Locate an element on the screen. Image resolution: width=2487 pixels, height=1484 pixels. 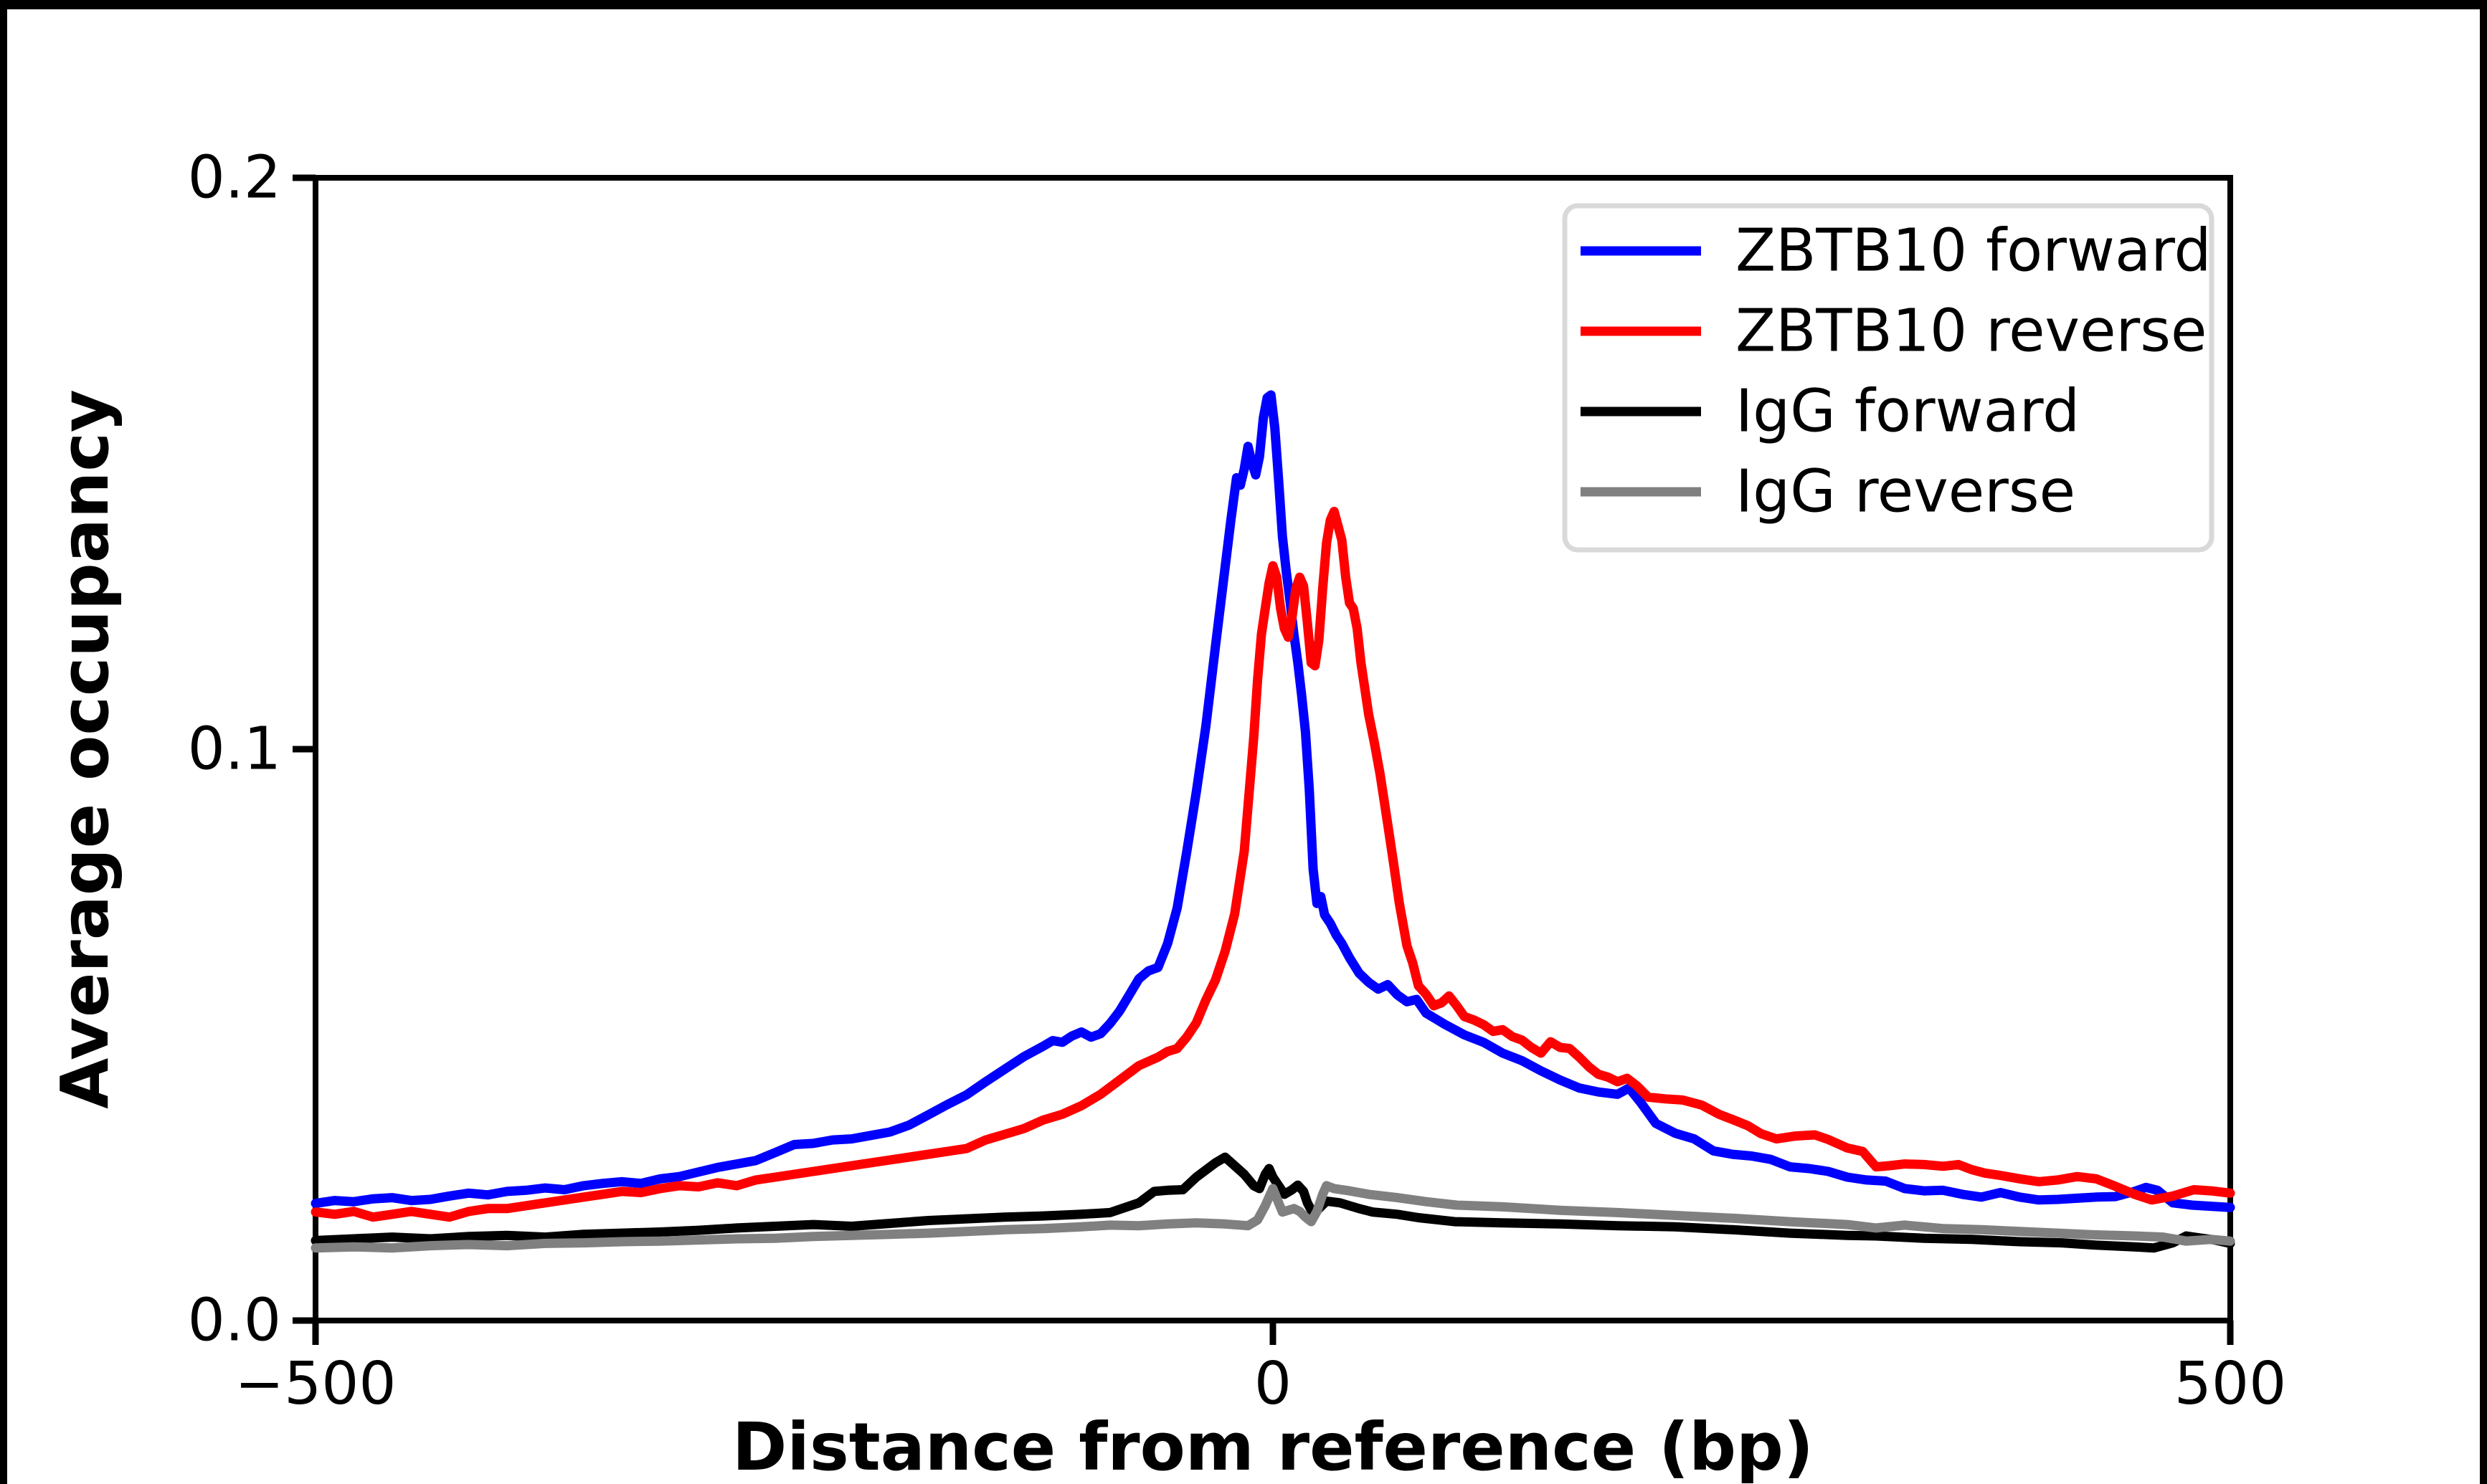
series-line-igg-forward is located at coordinates (1273, 1202).